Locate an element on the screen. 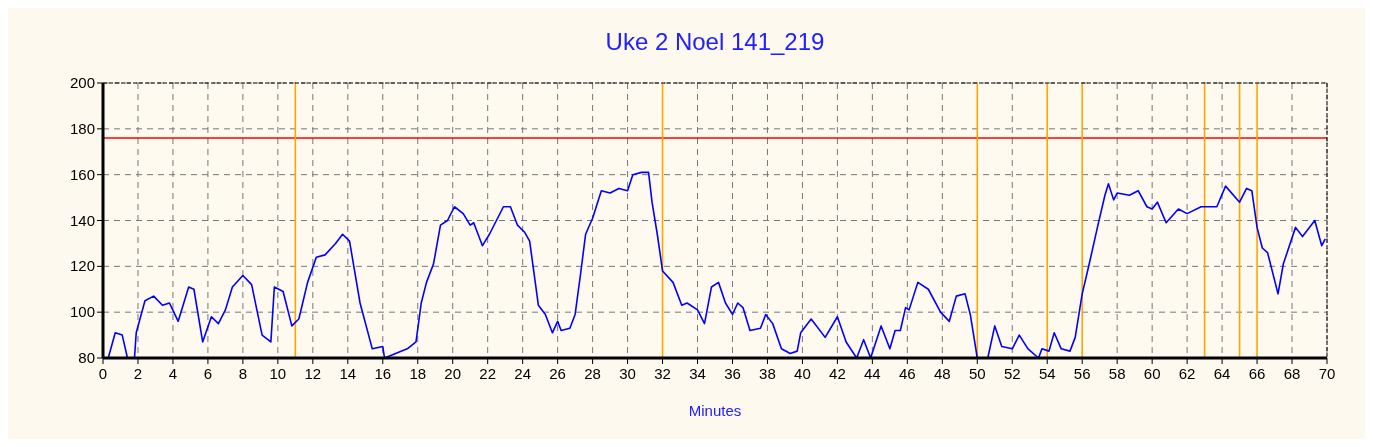 The height and width of the screenshot is (447, 1373). x-tick-label: 6 is located at coordinates (208, 373).